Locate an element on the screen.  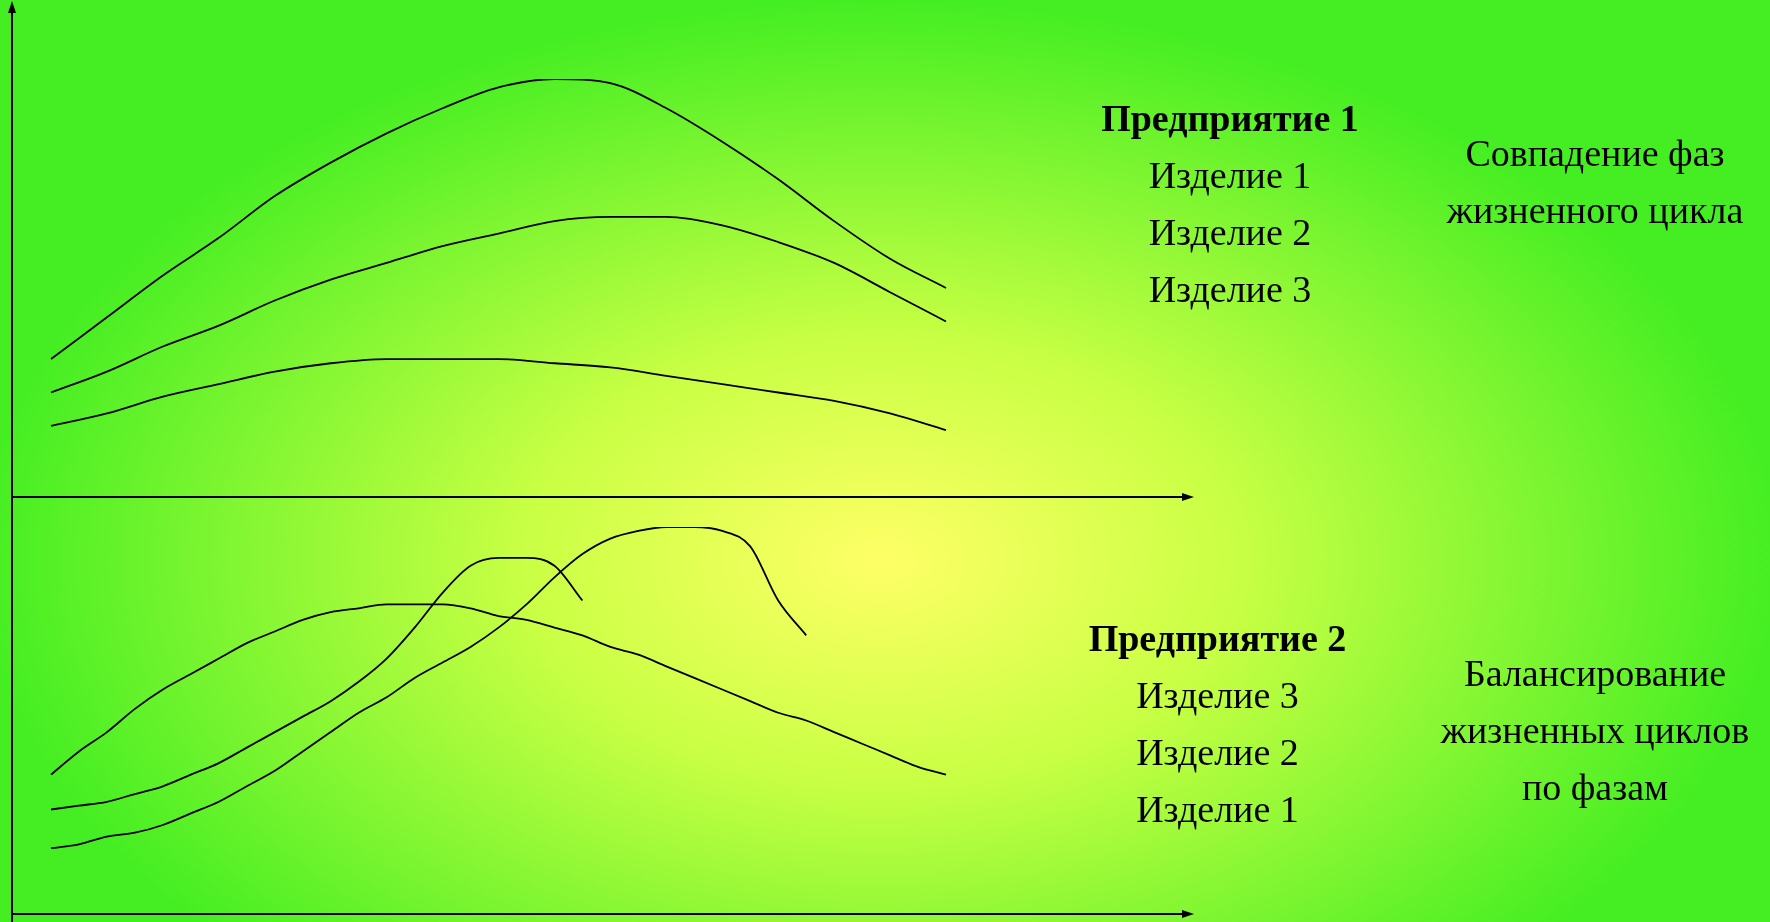
text: Предприятие 2 is located at coordinates (1217, 638).